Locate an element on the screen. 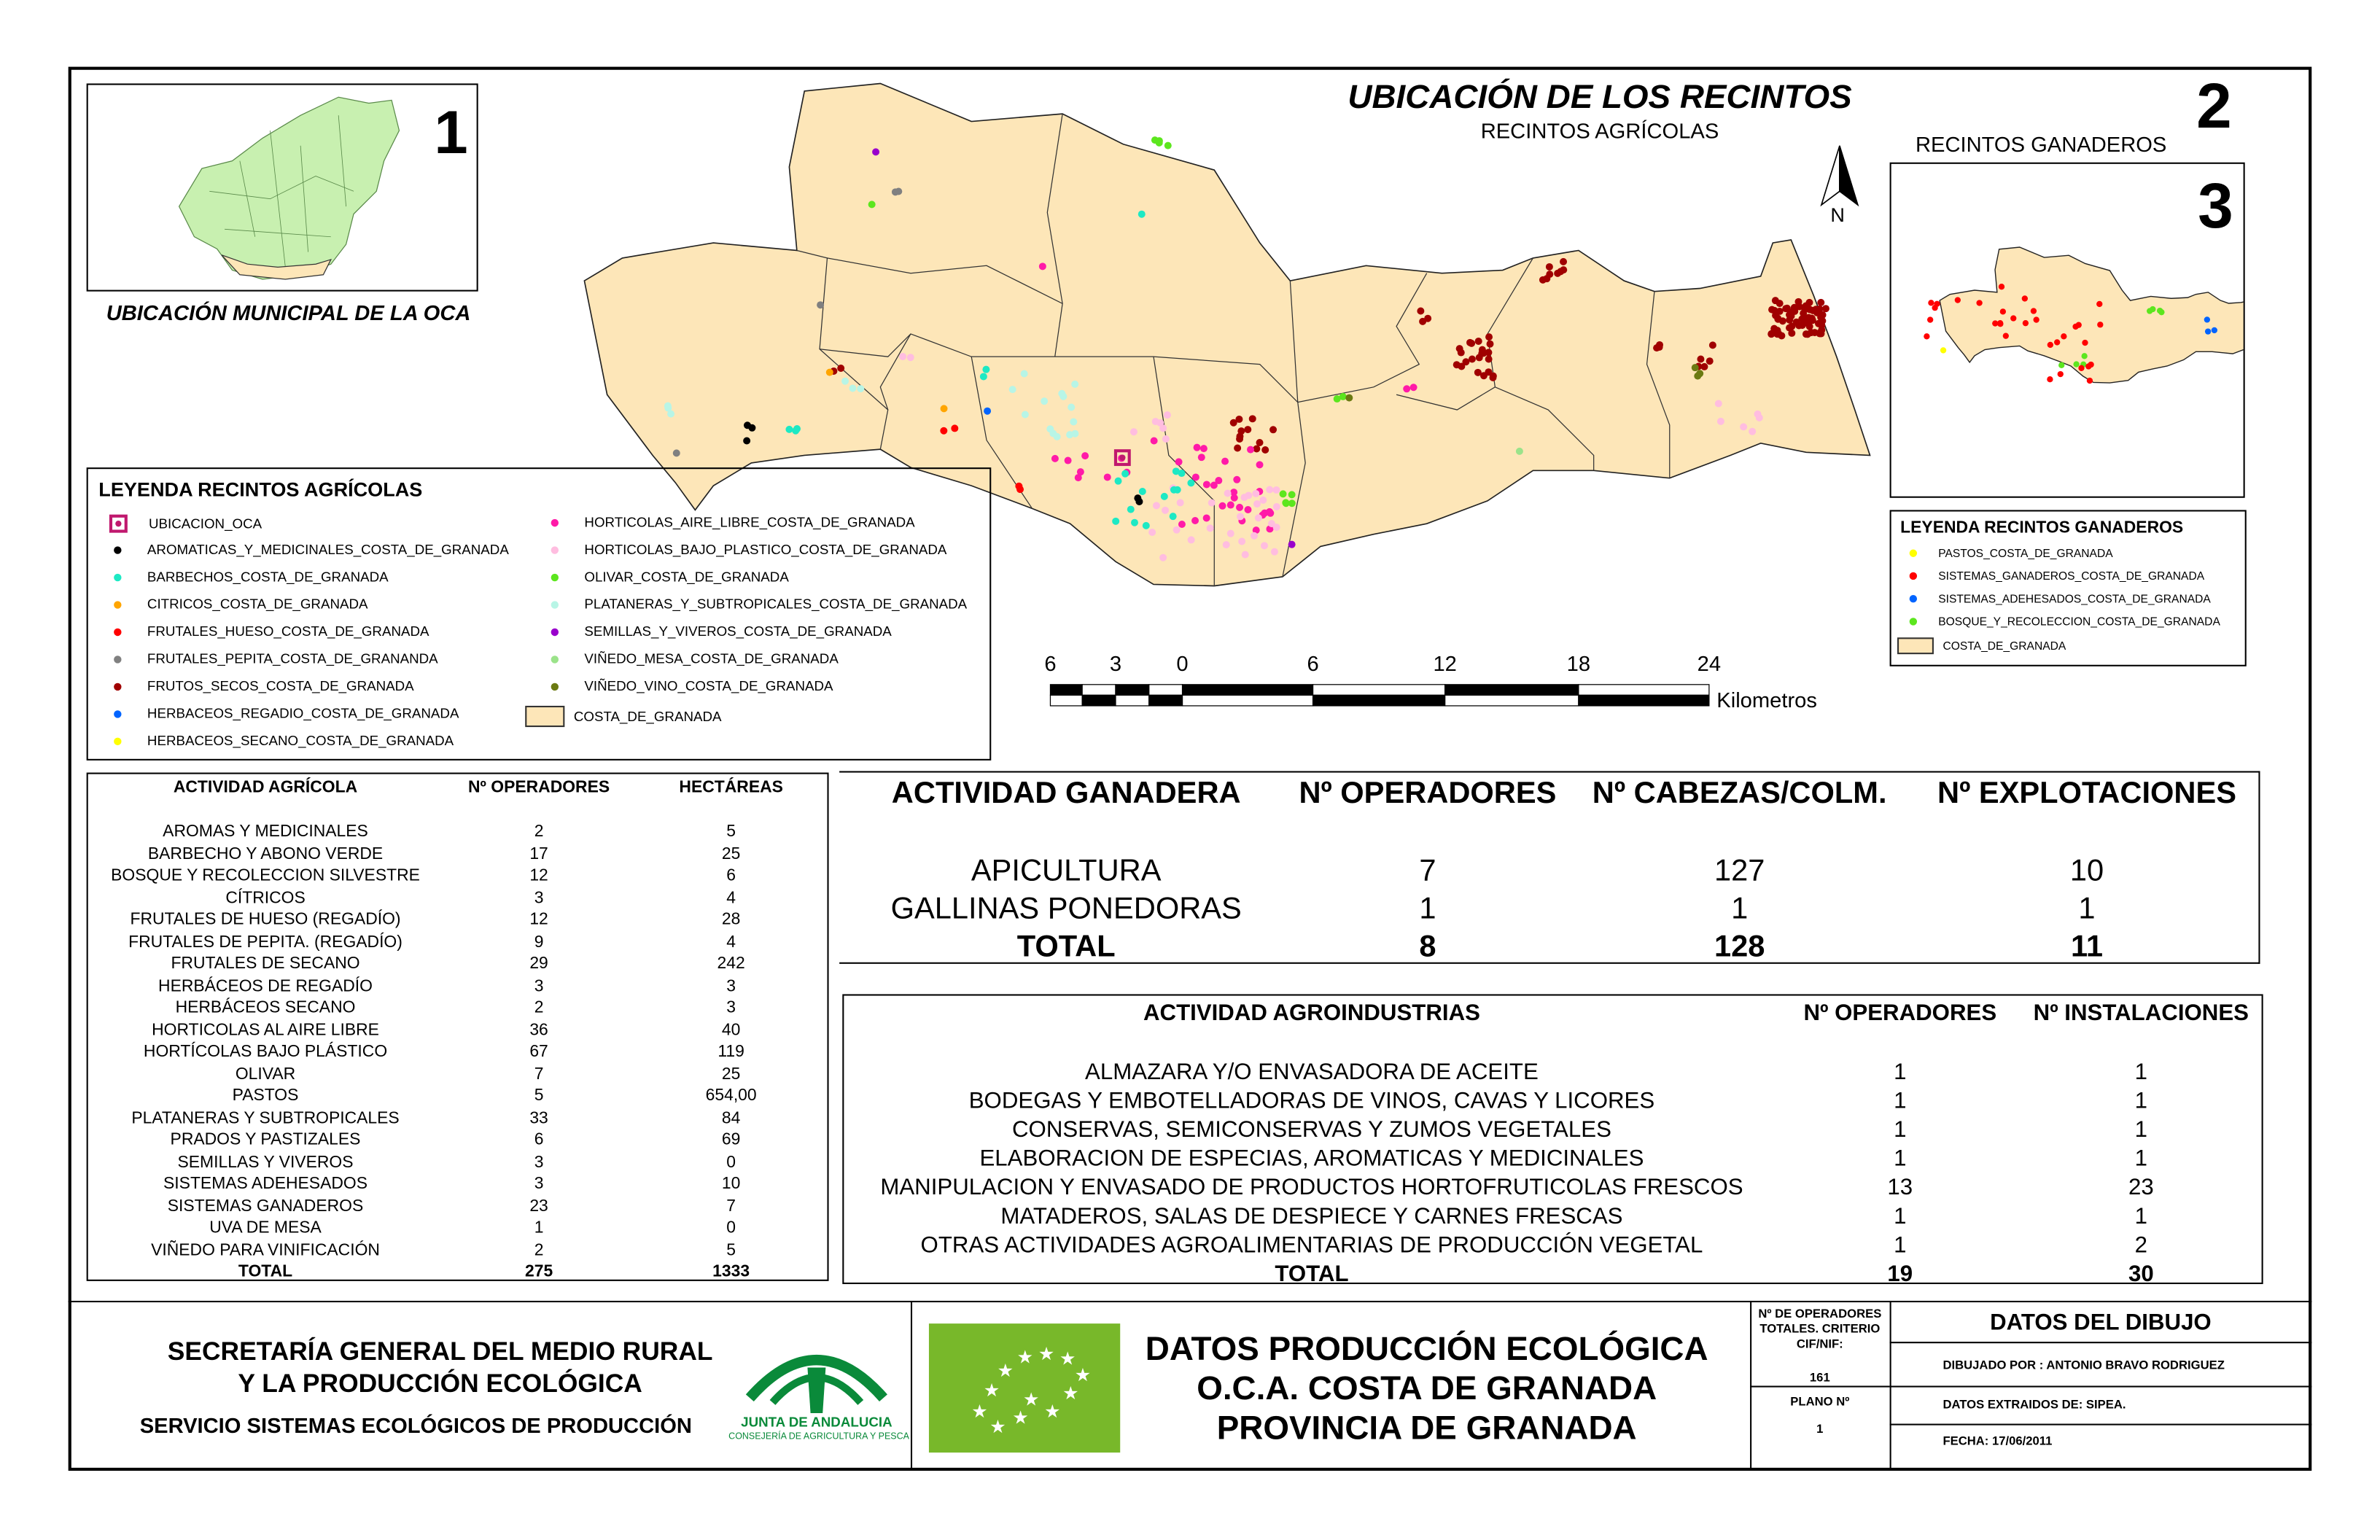  datos-dibujo-title: DATOS DEL DIBUJO is located at coordinates (2101, 1323).